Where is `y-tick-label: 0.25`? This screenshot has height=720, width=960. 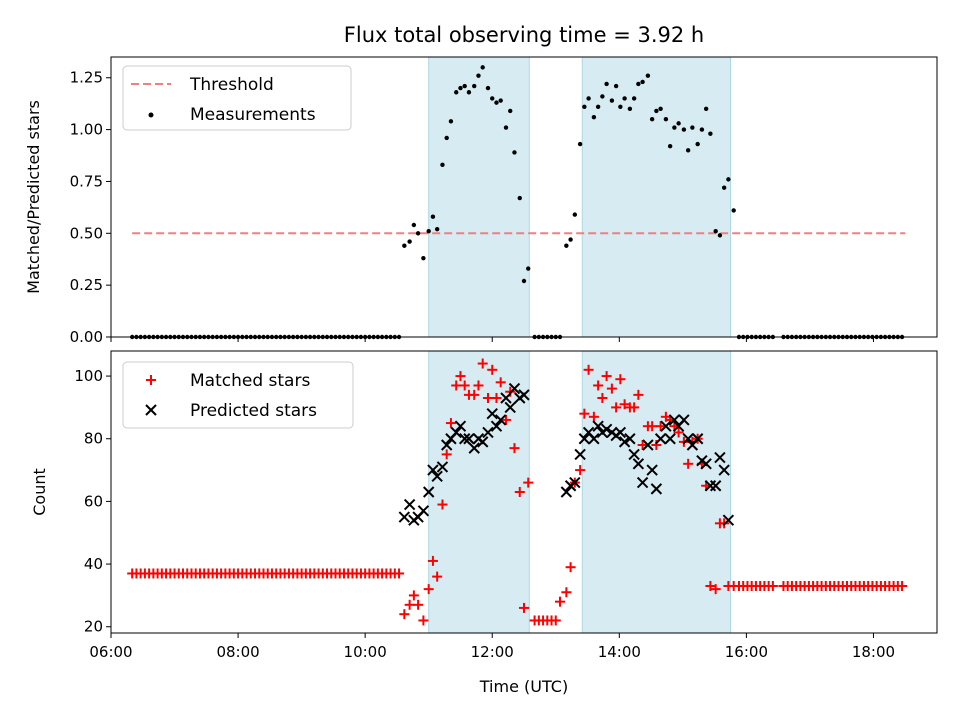
y-tick-label: 0.25 is located at coordinates (86, 285).